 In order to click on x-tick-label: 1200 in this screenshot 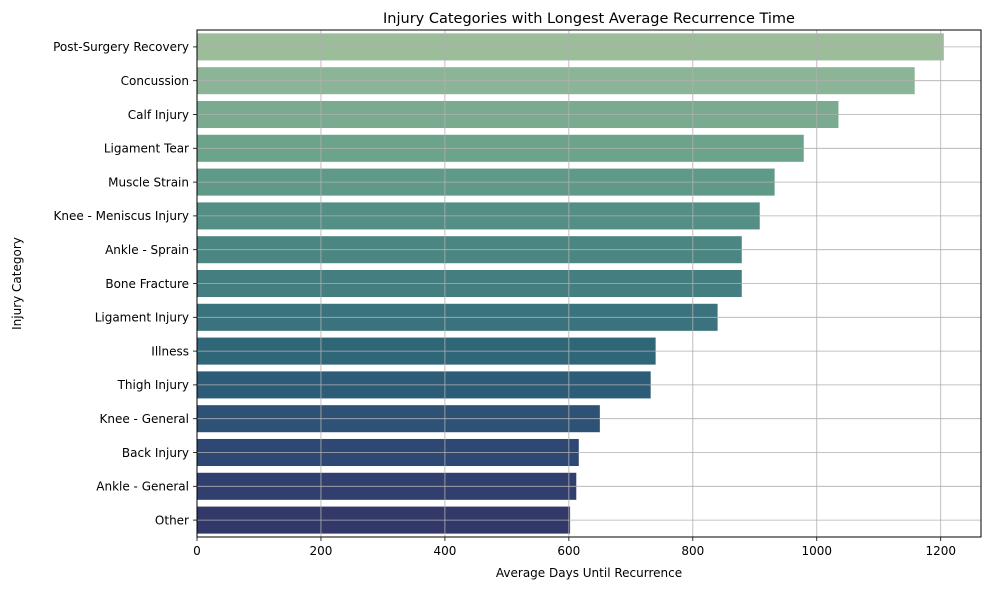, I will do `click(940, 551)`.